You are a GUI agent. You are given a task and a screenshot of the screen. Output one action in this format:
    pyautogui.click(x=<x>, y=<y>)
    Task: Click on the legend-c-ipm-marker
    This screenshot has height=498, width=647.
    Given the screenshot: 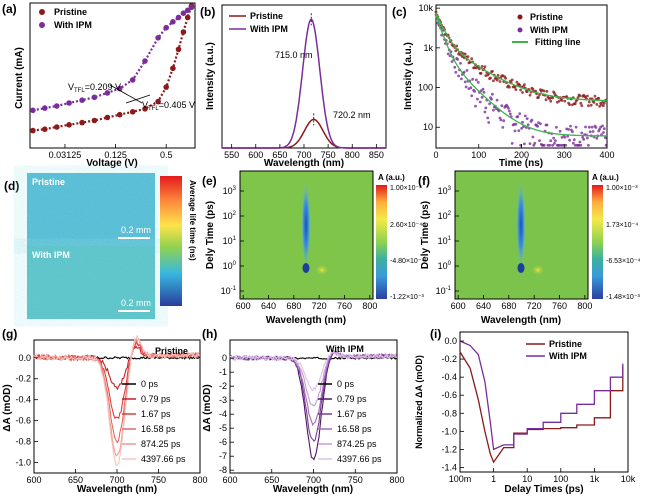 What is the action you would take?
    pyautogui.click(x=520, y=30)
    